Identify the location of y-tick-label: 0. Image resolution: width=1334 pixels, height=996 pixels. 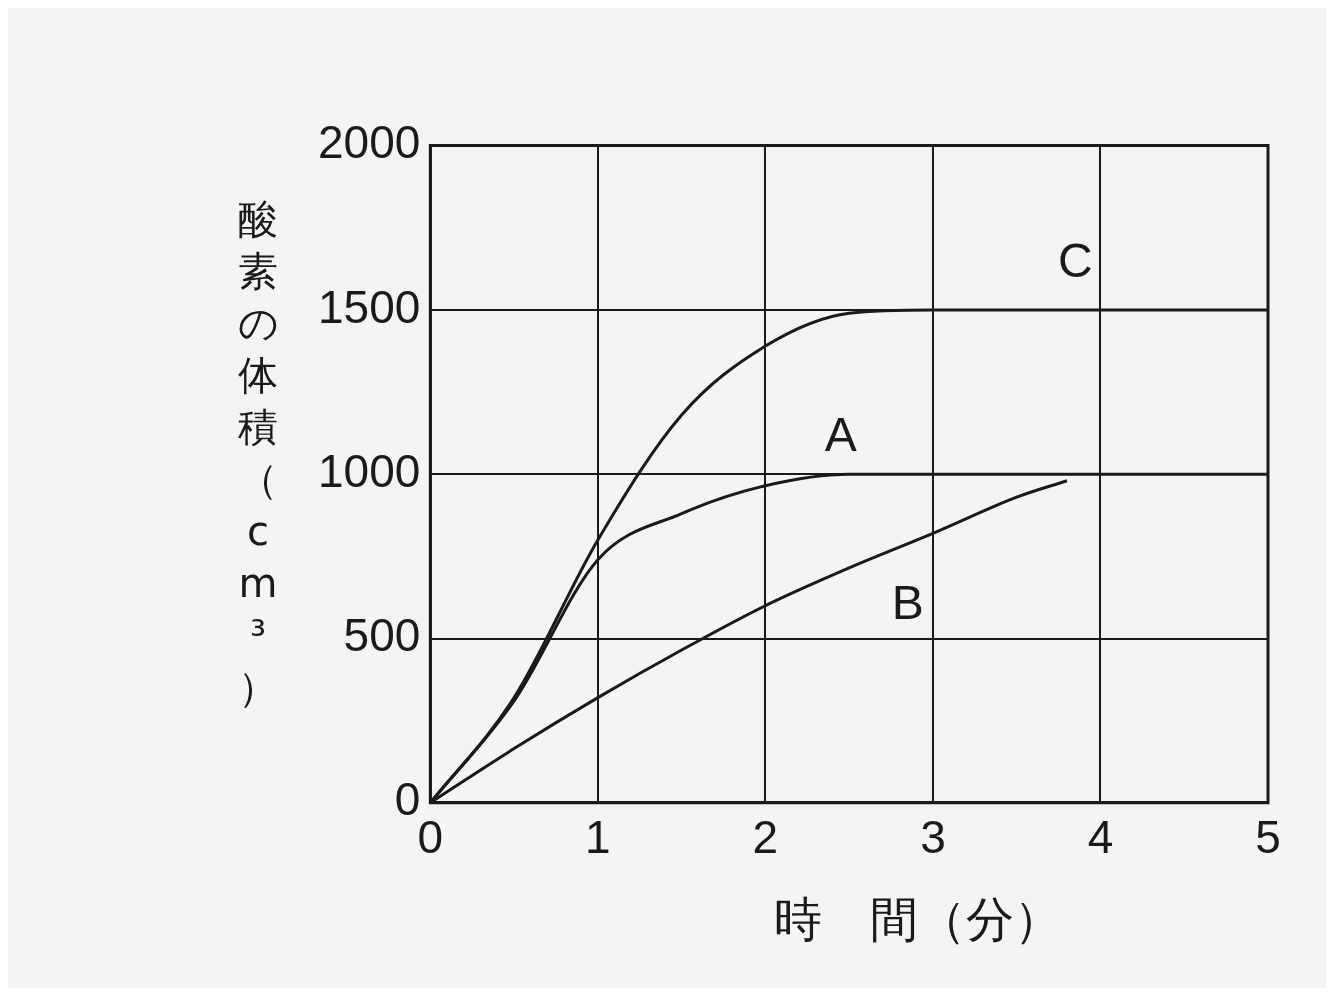
(407, 799).